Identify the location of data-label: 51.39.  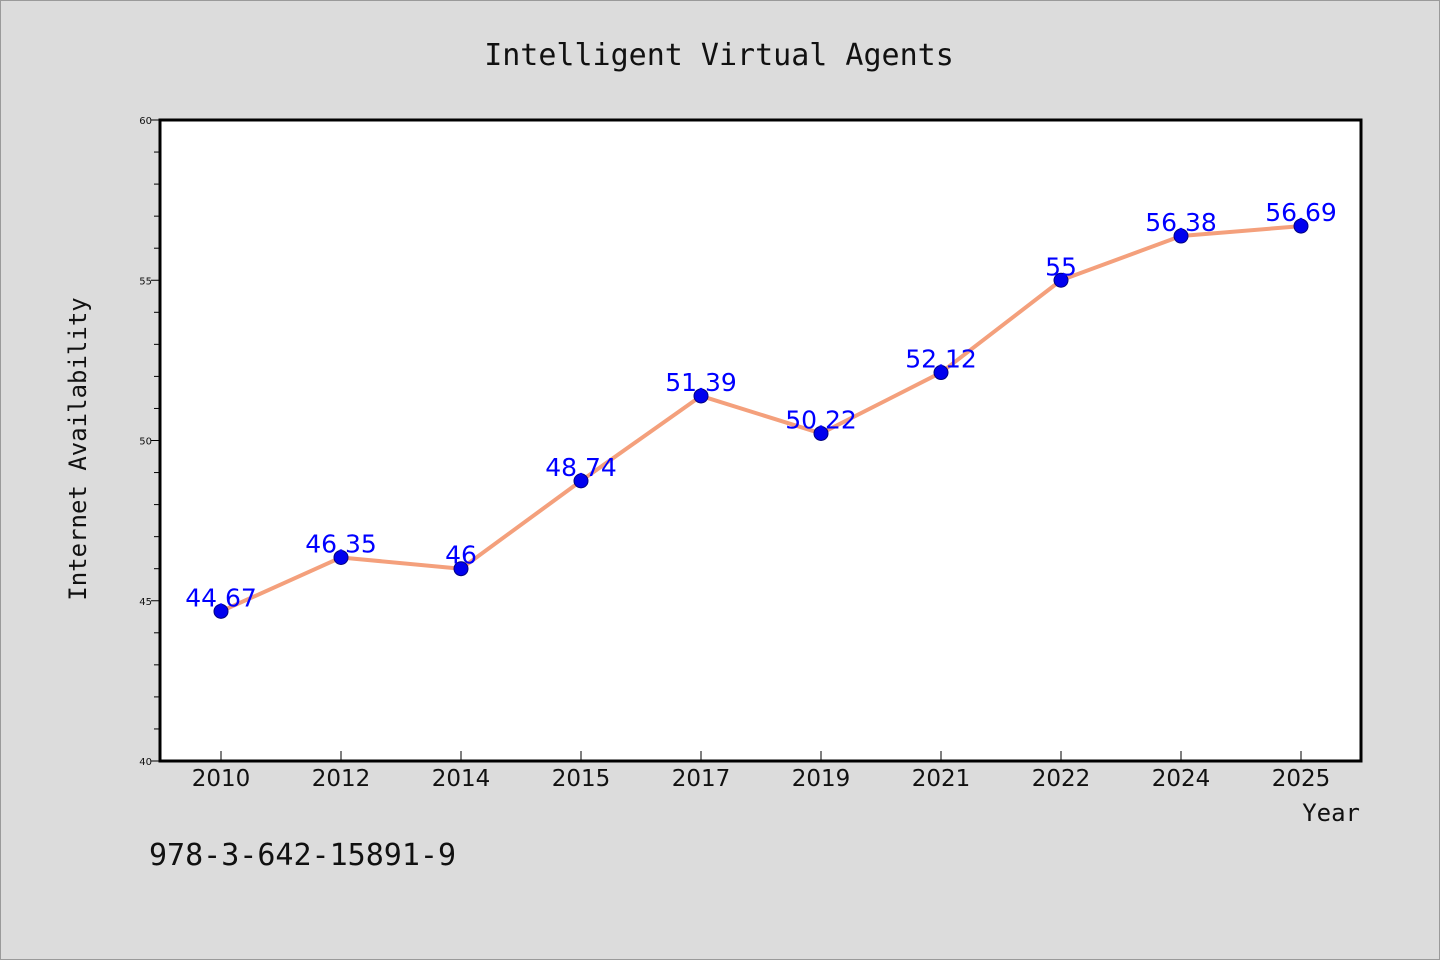
(701, 382).